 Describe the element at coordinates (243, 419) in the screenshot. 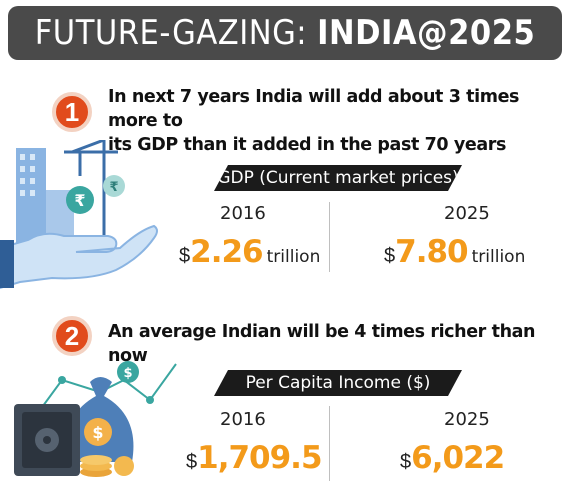

I see `per-capita-year-2016: 2016` at that location.